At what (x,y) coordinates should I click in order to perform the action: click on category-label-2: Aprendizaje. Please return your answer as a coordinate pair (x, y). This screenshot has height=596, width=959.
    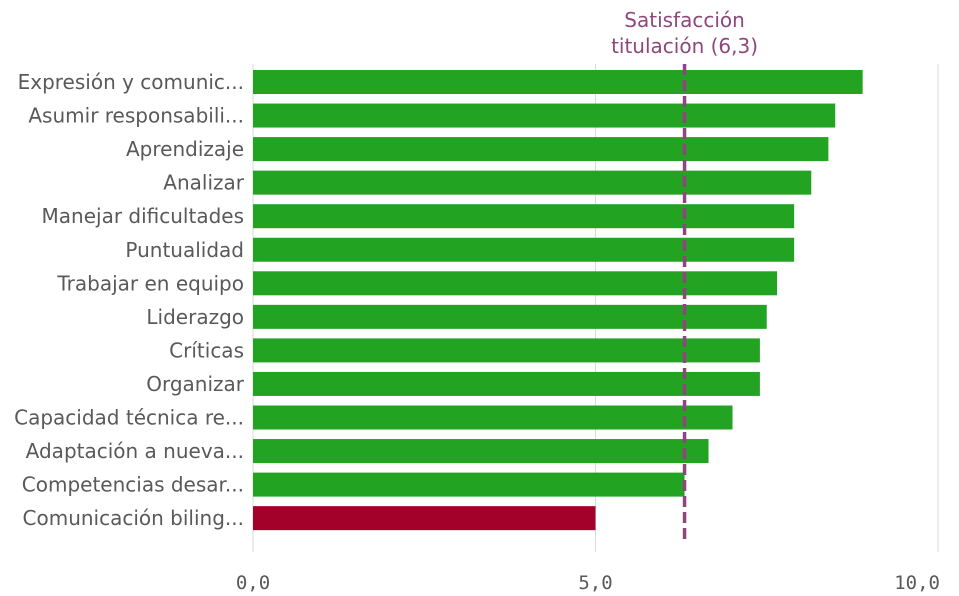
    Looking at the image, I should click on (185, 149).